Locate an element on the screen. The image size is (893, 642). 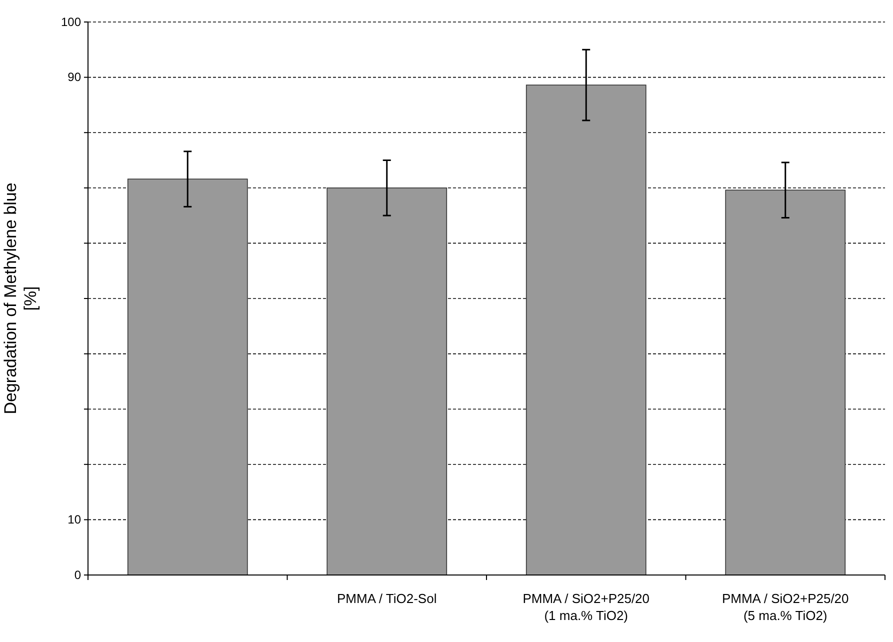
y-tick-label: 0 is located at coordinates (78, 575).